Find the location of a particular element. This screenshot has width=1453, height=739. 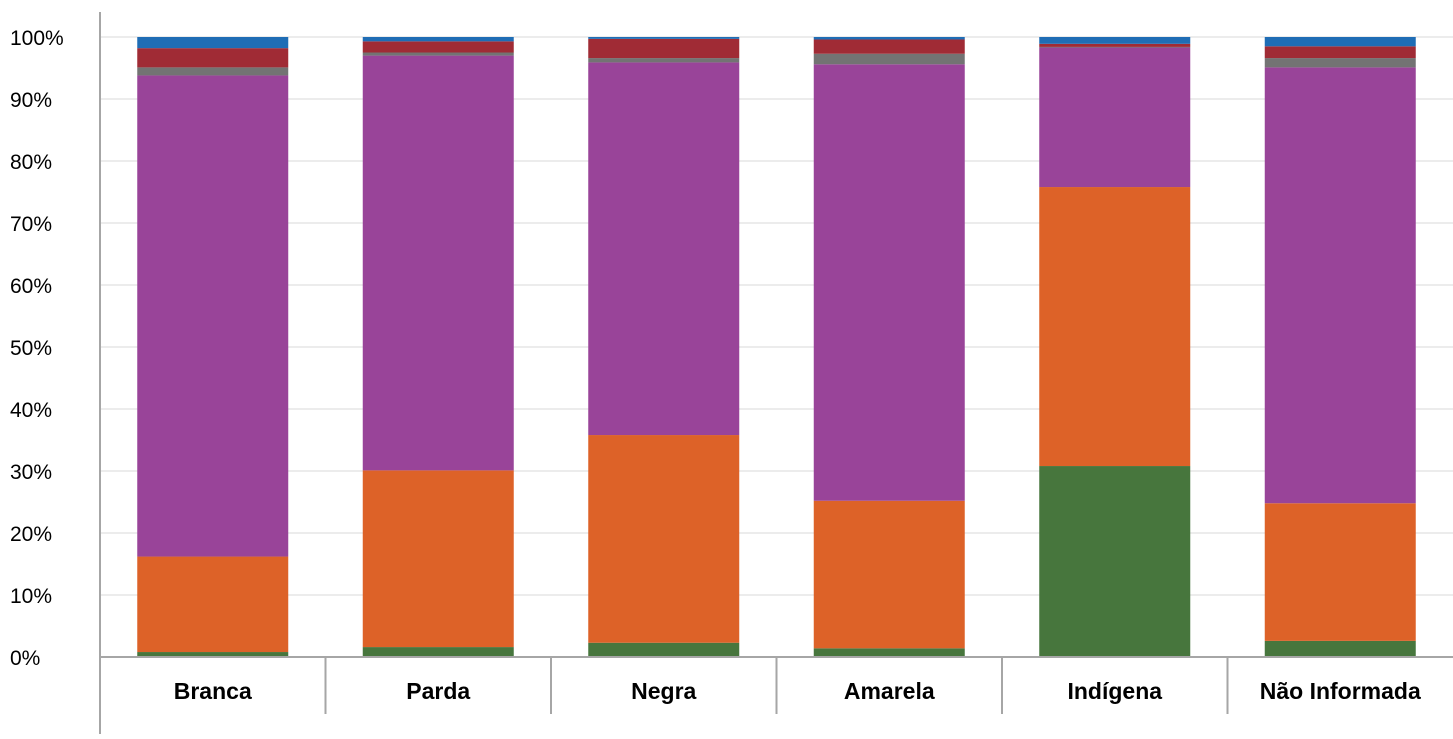

y-tick-label: 0% is located at coordinates (25, 658).